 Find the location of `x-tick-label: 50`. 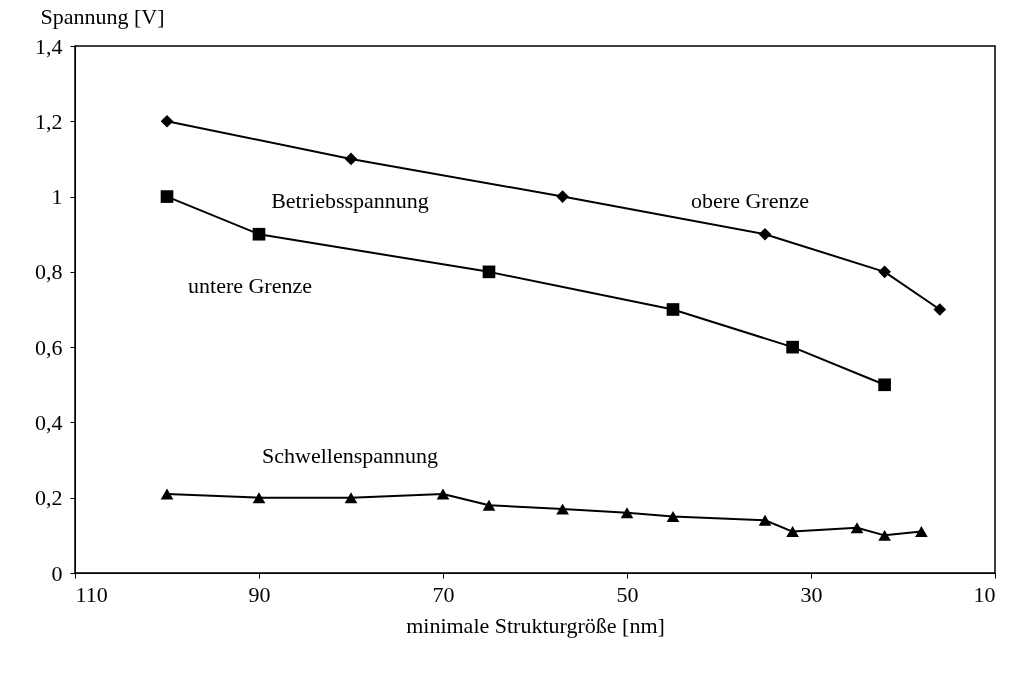

x-tick-label: 50 is located at coordinates (627, 594).